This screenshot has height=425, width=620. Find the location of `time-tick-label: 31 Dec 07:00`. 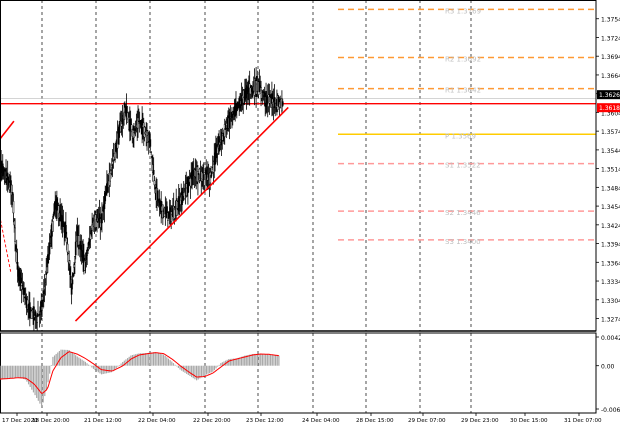

time-tick-label: 31 Dec 07:00 is located at coordinates (583, 421).